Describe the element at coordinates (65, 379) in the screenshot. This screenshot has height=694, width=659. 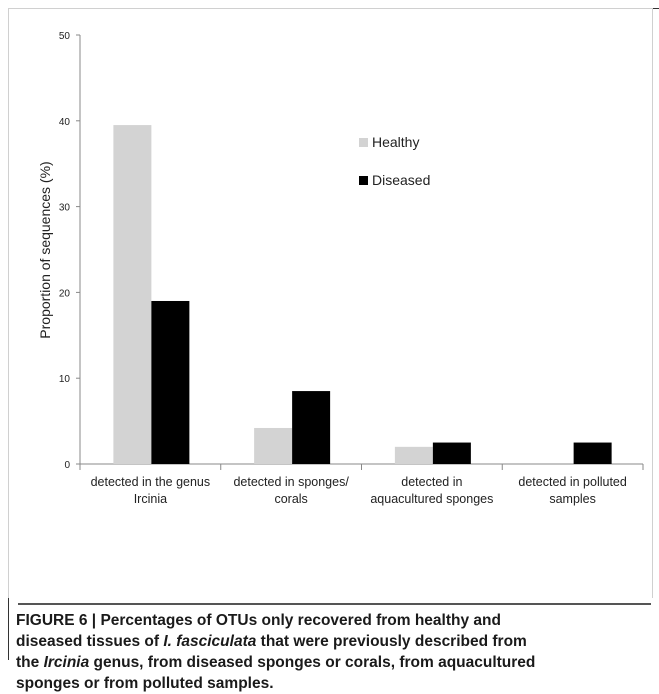
I see `y-tick-label: 10` at that location.